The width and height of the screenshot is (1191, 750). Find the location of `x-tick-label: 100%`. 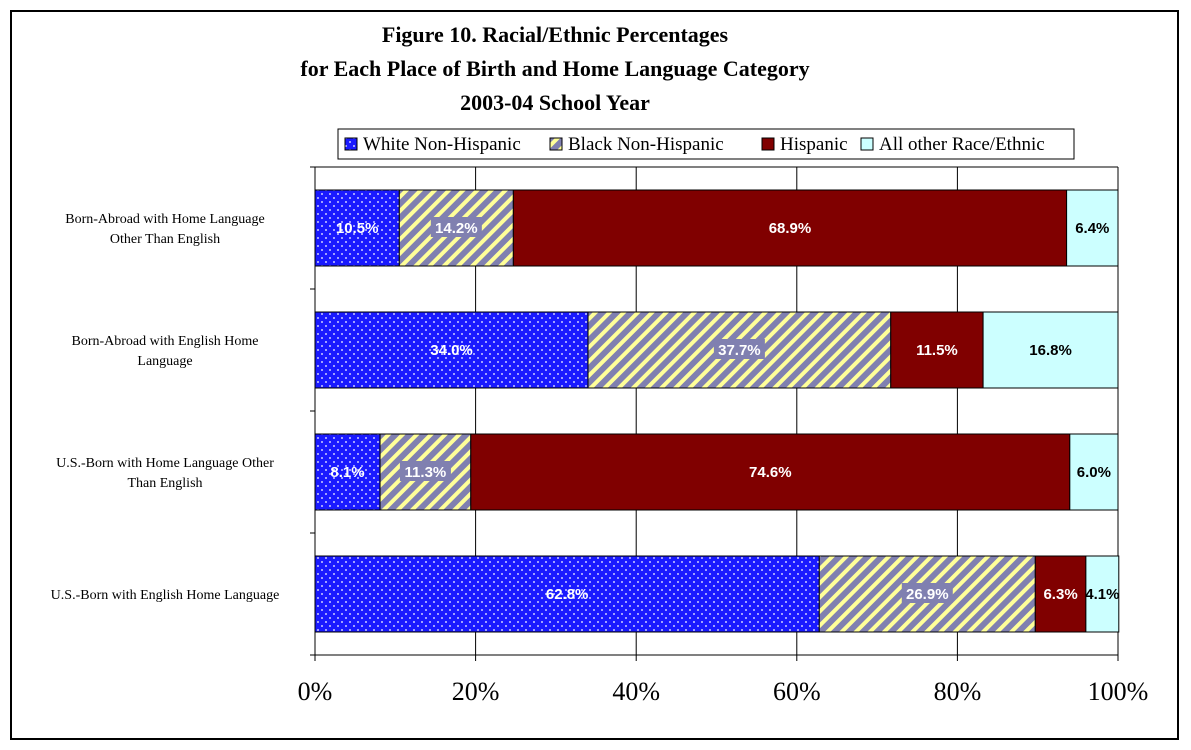

x-tick-label: 100% is located at coordinates (1118, 691).